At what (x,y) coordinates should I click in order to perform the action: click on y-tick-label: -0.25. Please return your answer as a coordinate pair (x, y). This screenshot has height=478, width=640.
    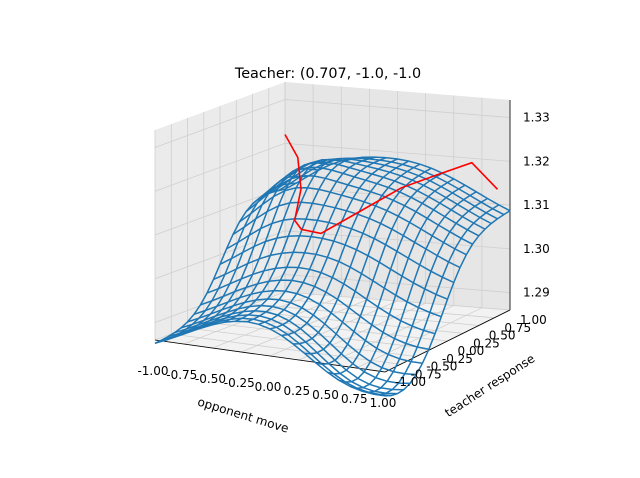
    Looking at the image, I should click on (457, 359).